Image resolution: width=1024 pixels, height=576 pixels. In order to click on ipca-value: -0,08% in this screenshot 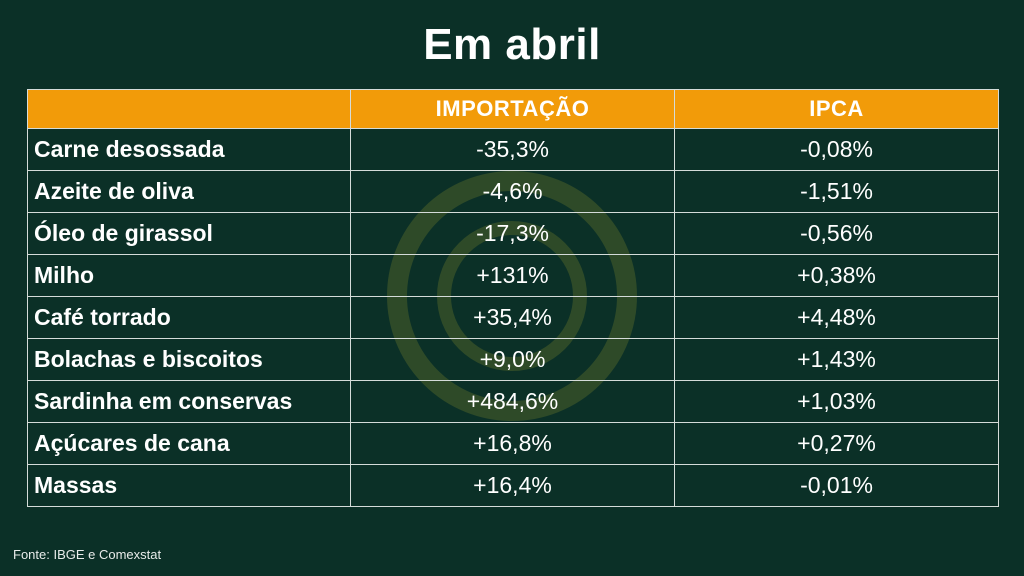, I will do `click(836, 149)`.